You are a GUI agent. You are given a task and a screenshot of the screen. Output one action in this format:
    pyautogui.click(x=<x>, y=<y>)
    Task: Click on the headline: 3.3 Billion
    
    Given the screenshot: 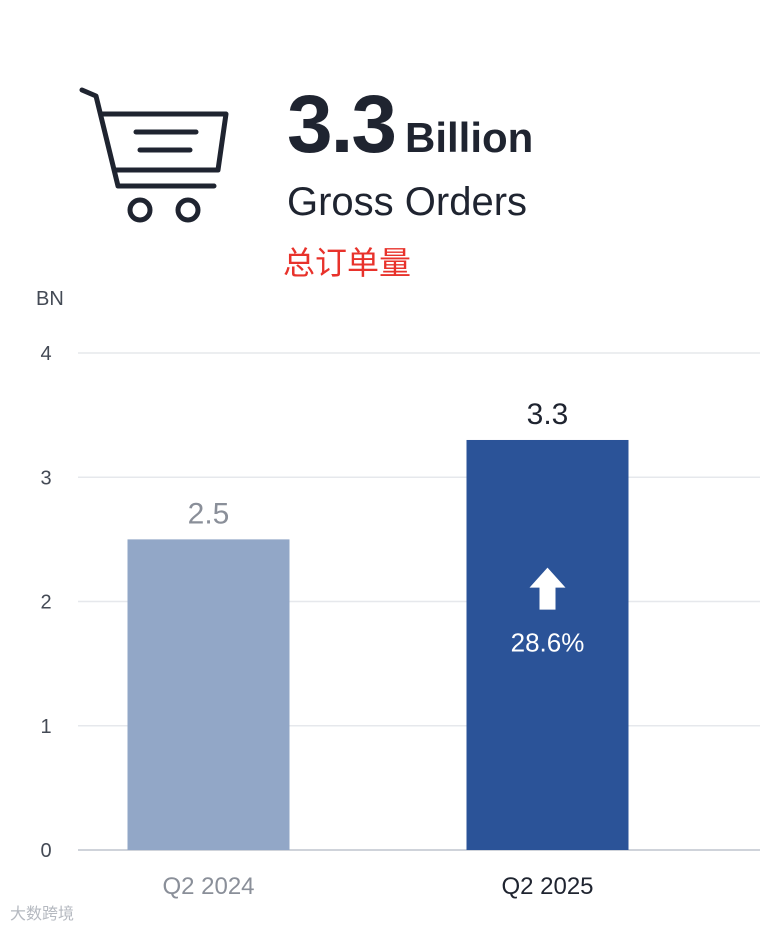 What is the action you would take?
    pyautogui.click(x=410, y=125)
    